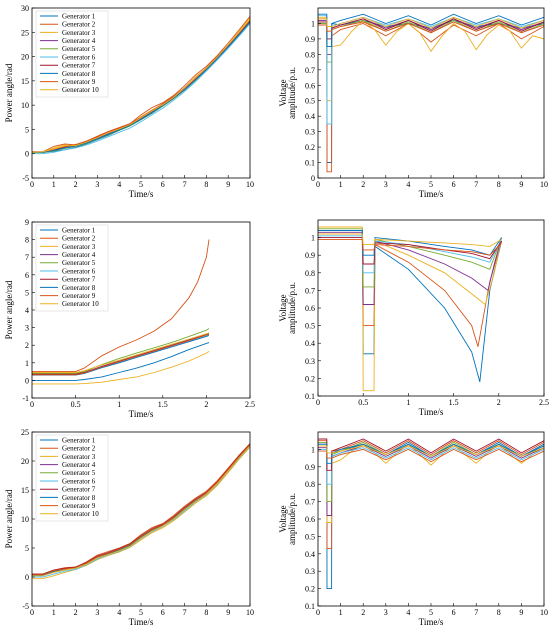 Image resolution: width=550 pixels, height=637 pixels. Describe the element at coordinates (27, 363) in the screenshot. I see `y-tick-label: 1` at that location.